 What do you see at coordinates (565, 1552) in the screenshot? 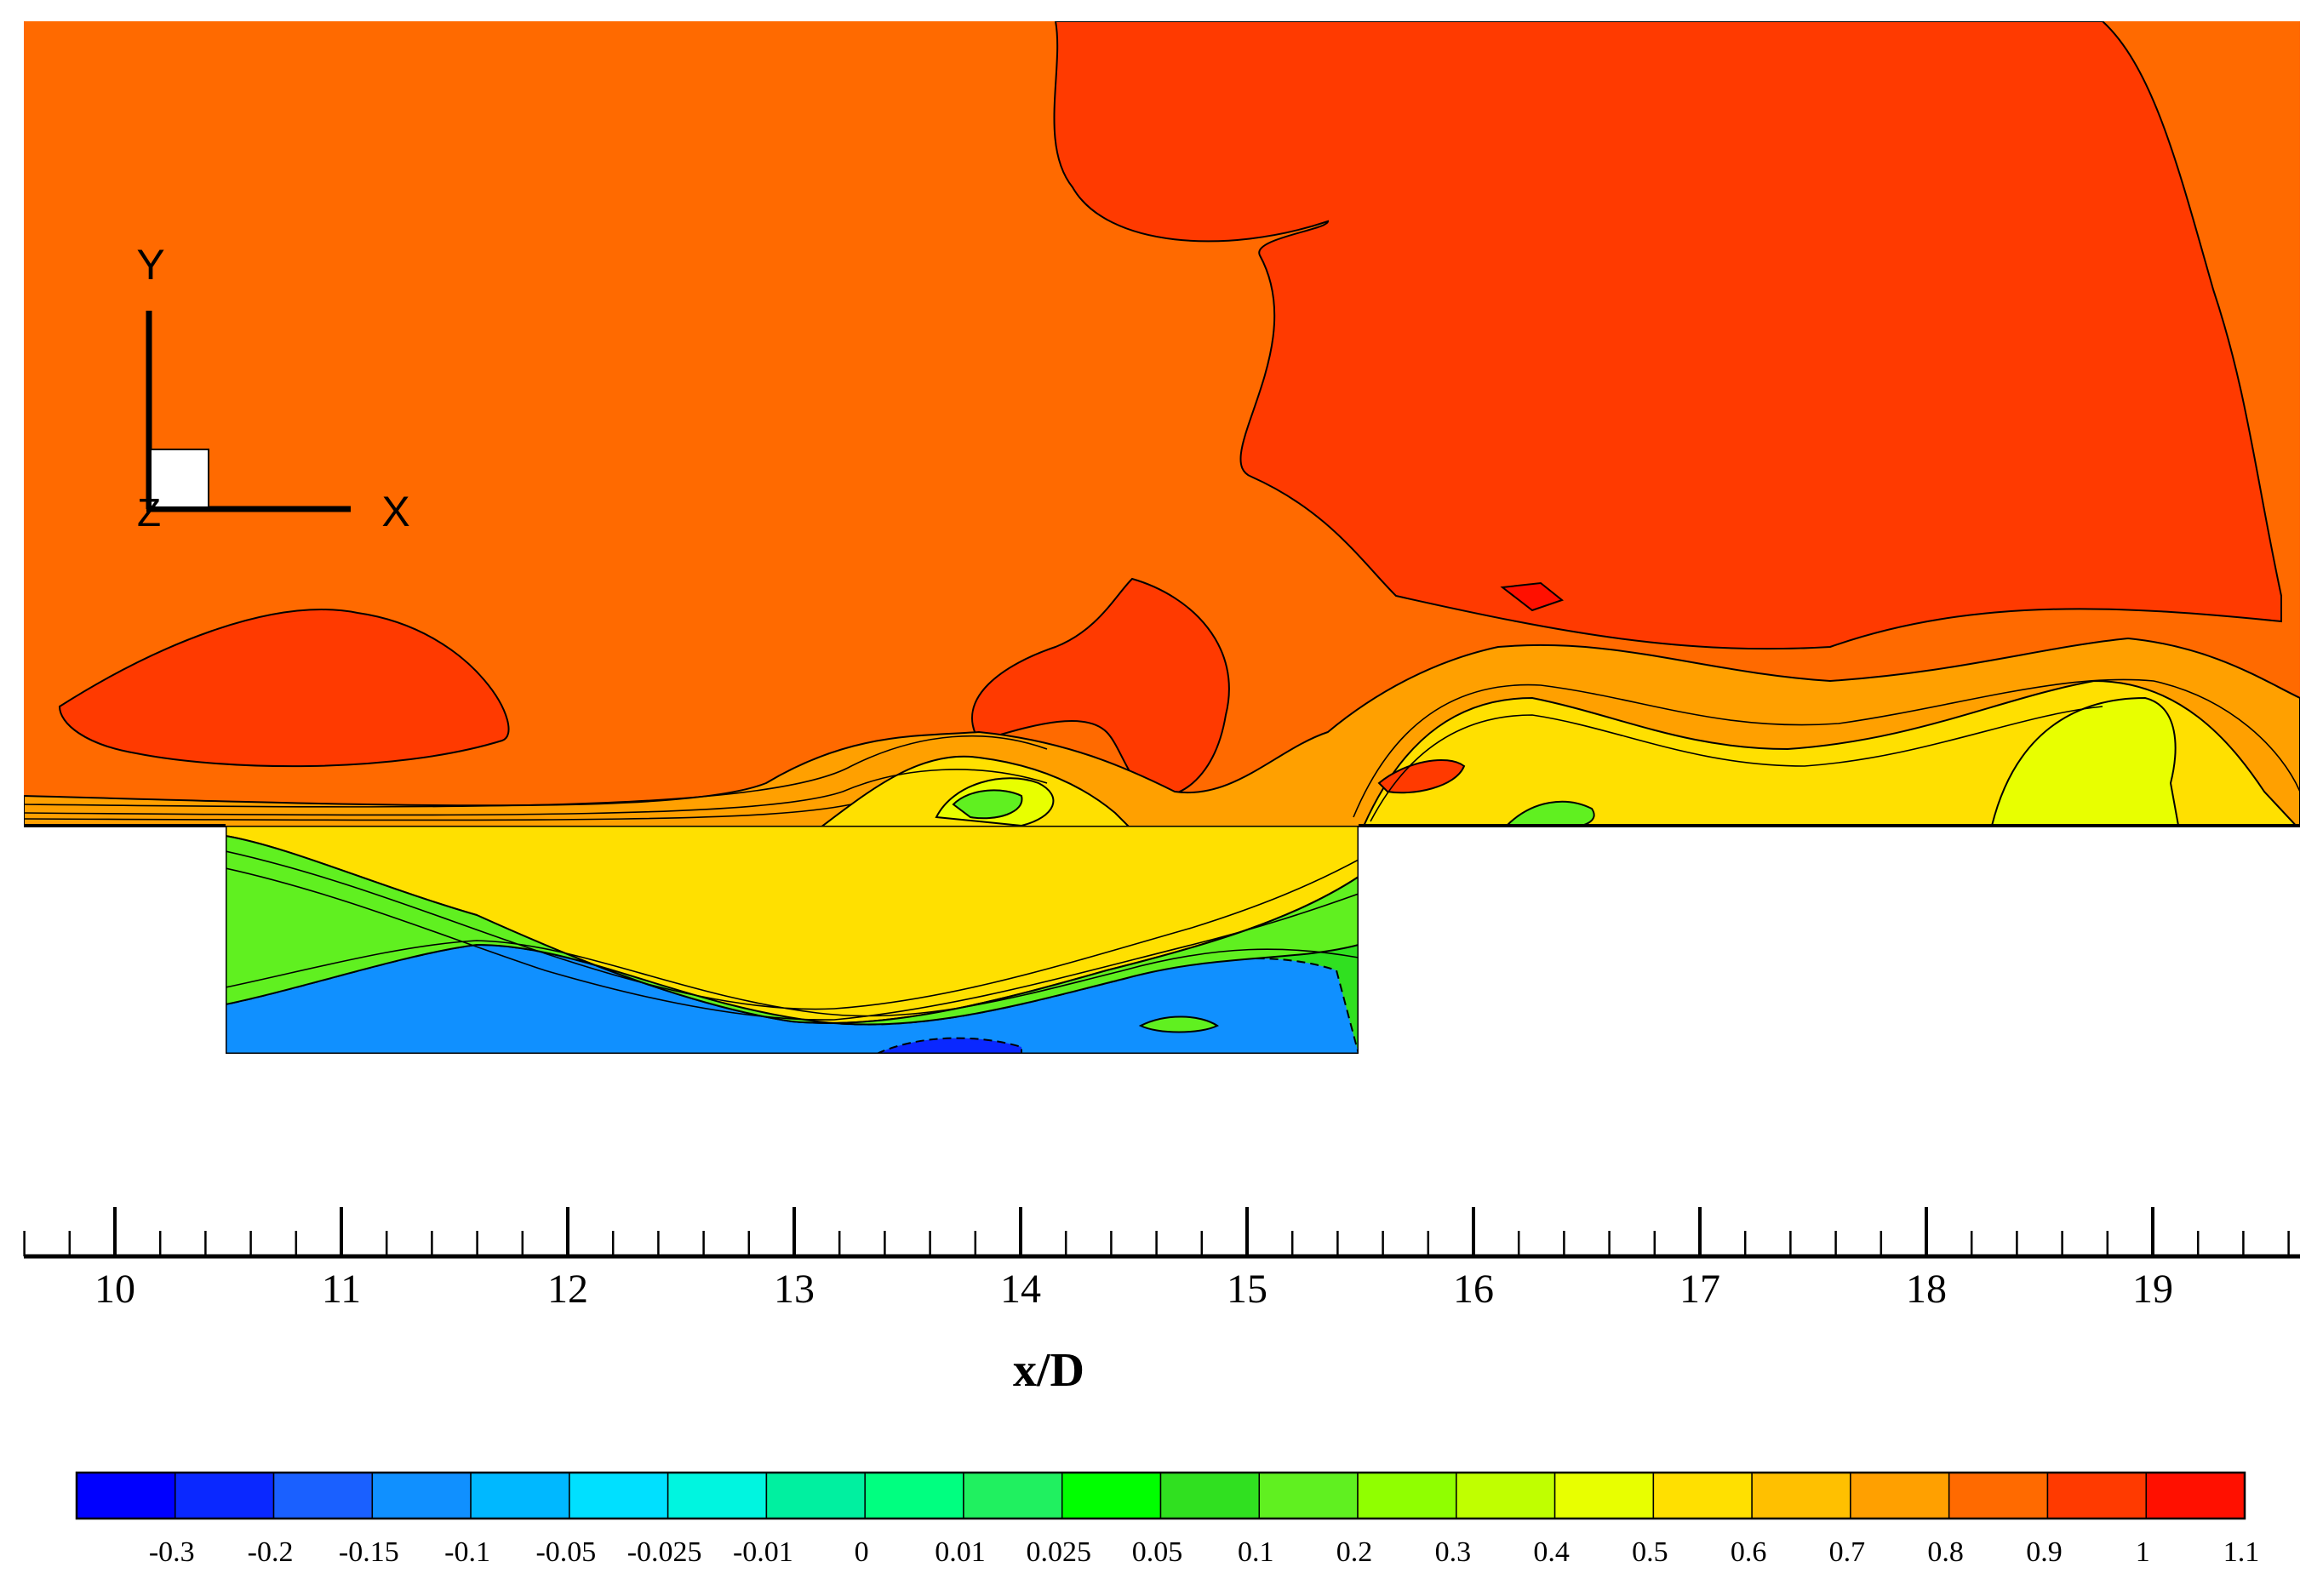
I see `colorbar-label: -0.05` at bounding box center [565, 1552].